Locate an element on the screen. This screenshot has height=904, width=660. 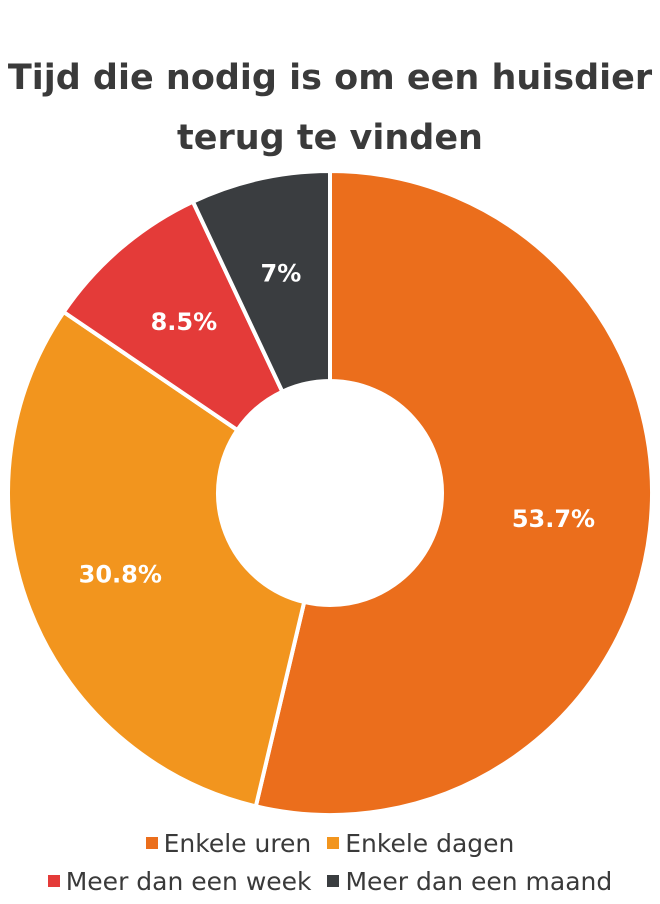
legend-item-enkele-uren: Enkele uren is located at coordinates (228, 843).